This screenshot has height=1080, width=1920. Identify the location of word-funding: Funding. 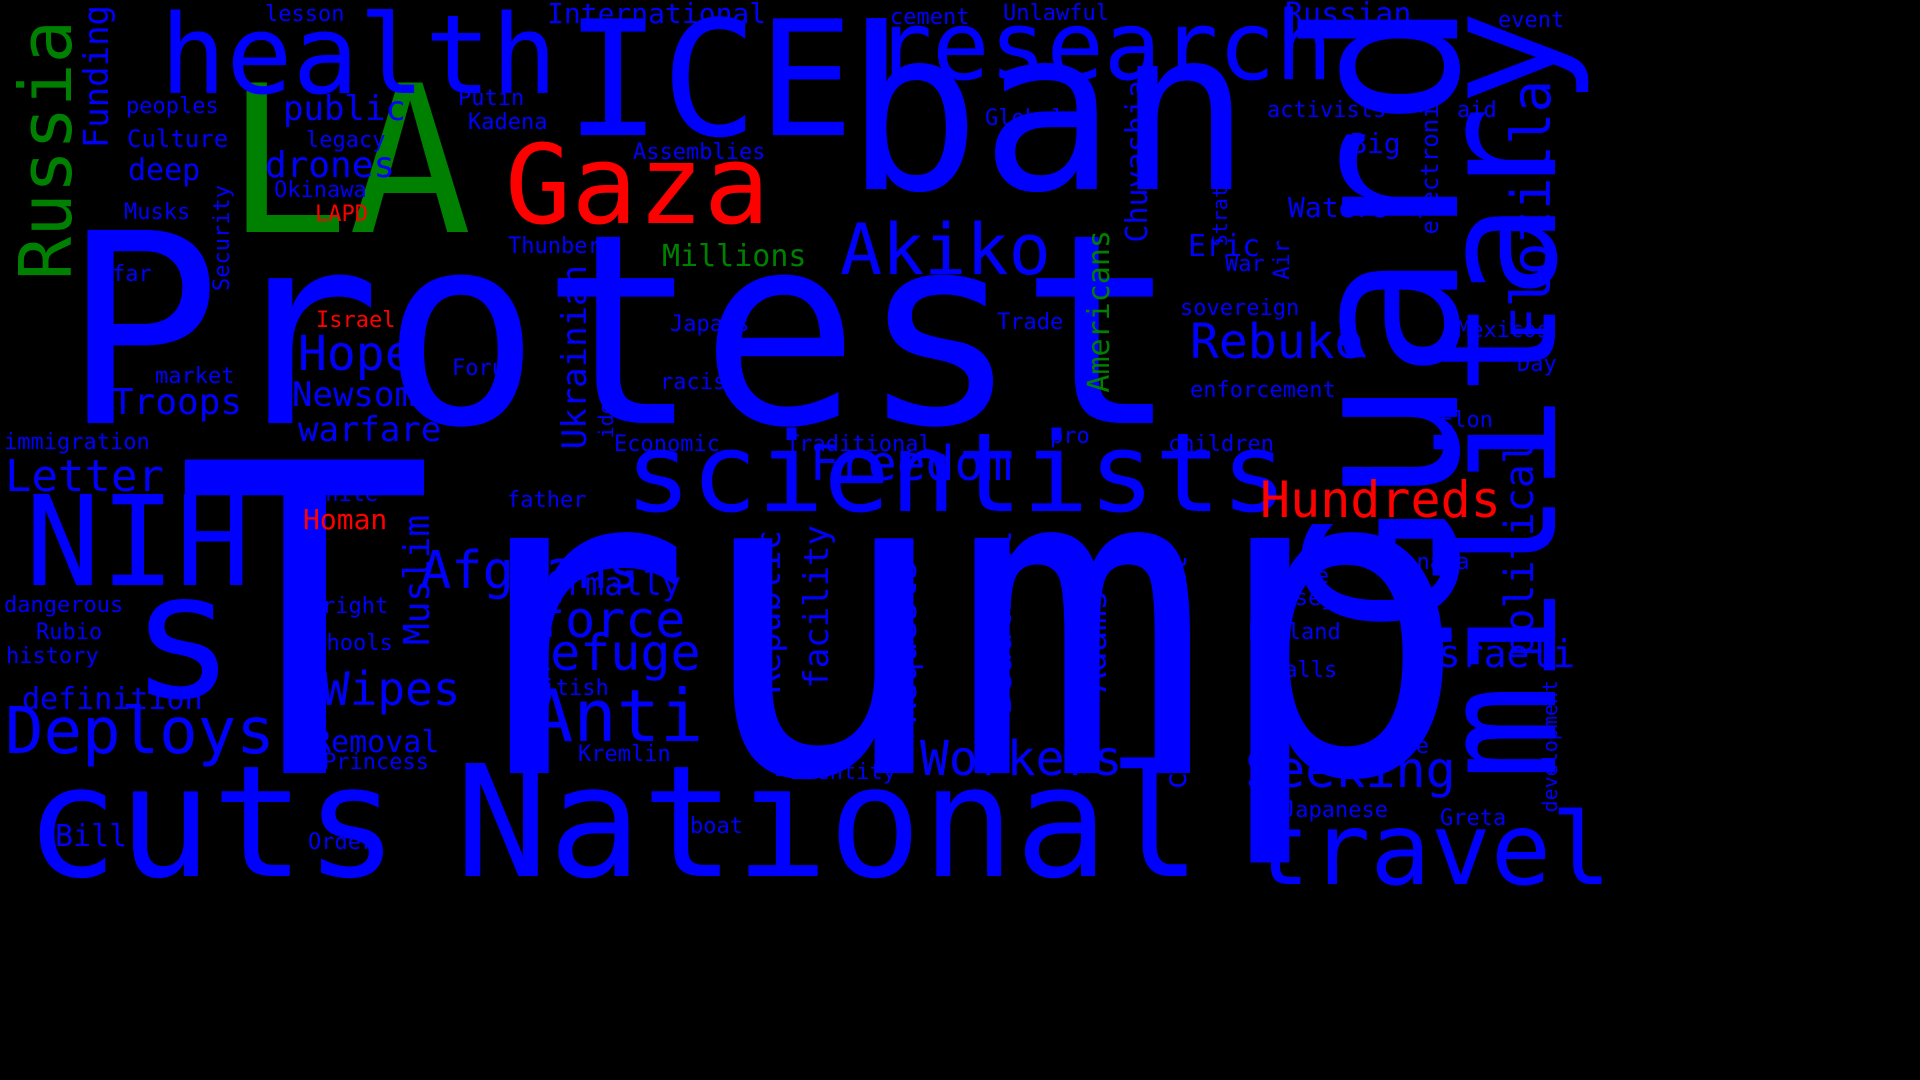
(97, 77).